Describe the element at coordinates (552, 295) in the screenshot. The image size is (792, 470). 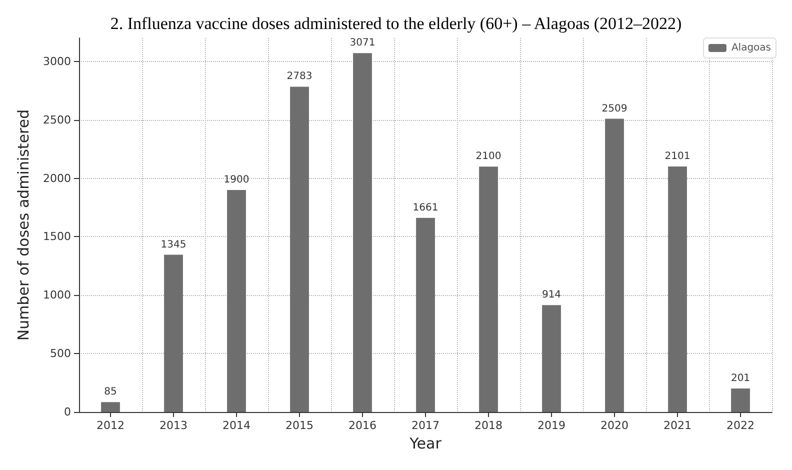
I see `data-label: 914` at that location.